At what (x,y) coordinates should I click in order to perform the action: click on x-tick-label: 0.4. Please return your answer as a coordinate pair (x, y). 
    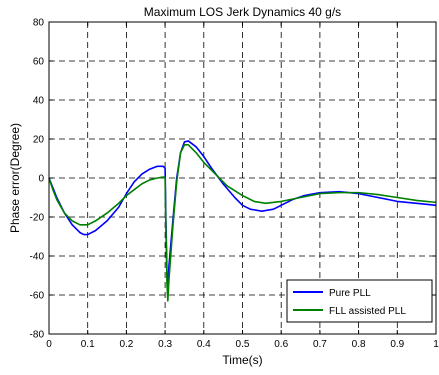
    Looking at the image, I should click on (204, 344).